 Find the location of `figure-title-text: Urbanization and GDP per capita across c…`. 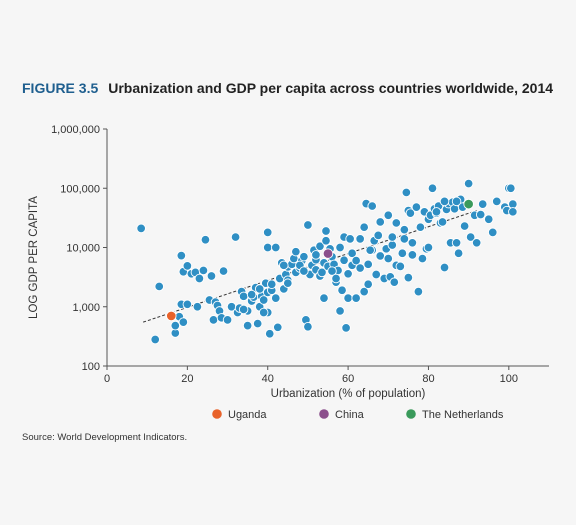

figure-title-text: Urbanization and GDP per capita across c… is located at coordinates (331, 88).